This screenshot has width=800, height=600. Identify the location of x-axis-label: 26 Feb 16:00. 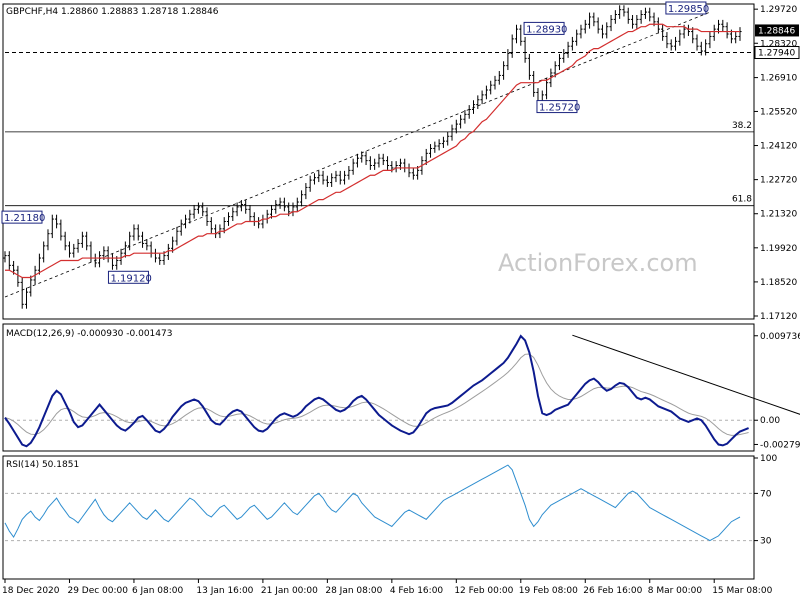
(612, 591).